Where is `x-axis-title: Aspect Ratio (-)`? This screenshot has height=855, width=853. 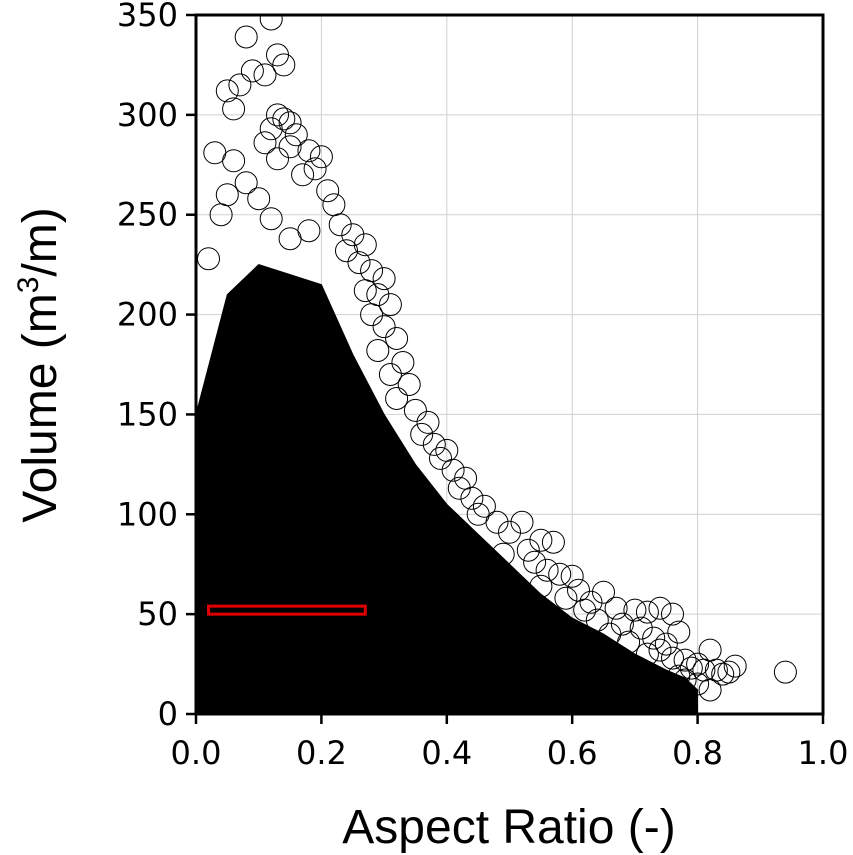
x-axis-title: Aspect Ratio (-) is located at coordinates (508, 827).